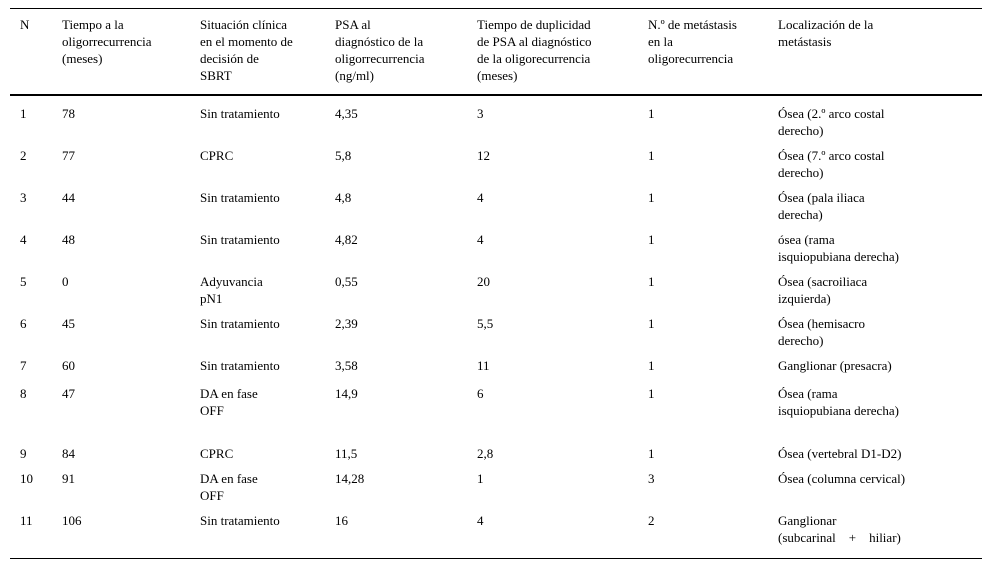 This screenshot has width=992, height=563. Describe the element at coordinates (483, 155) in the screenshot. I see `table-cell: 12` at that location.